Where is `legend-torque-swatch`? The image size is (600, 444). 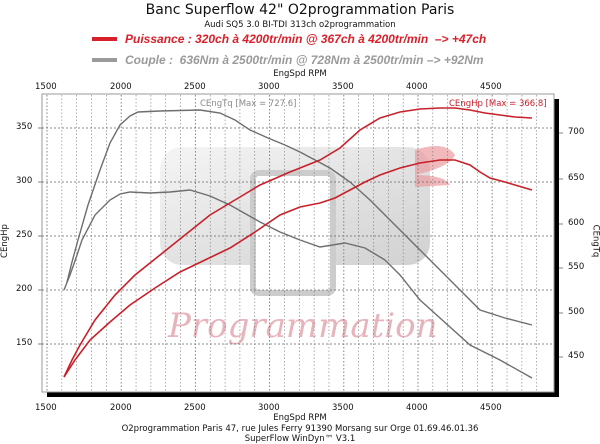
legend-torque-swatch is located at coordinates (104, 60).